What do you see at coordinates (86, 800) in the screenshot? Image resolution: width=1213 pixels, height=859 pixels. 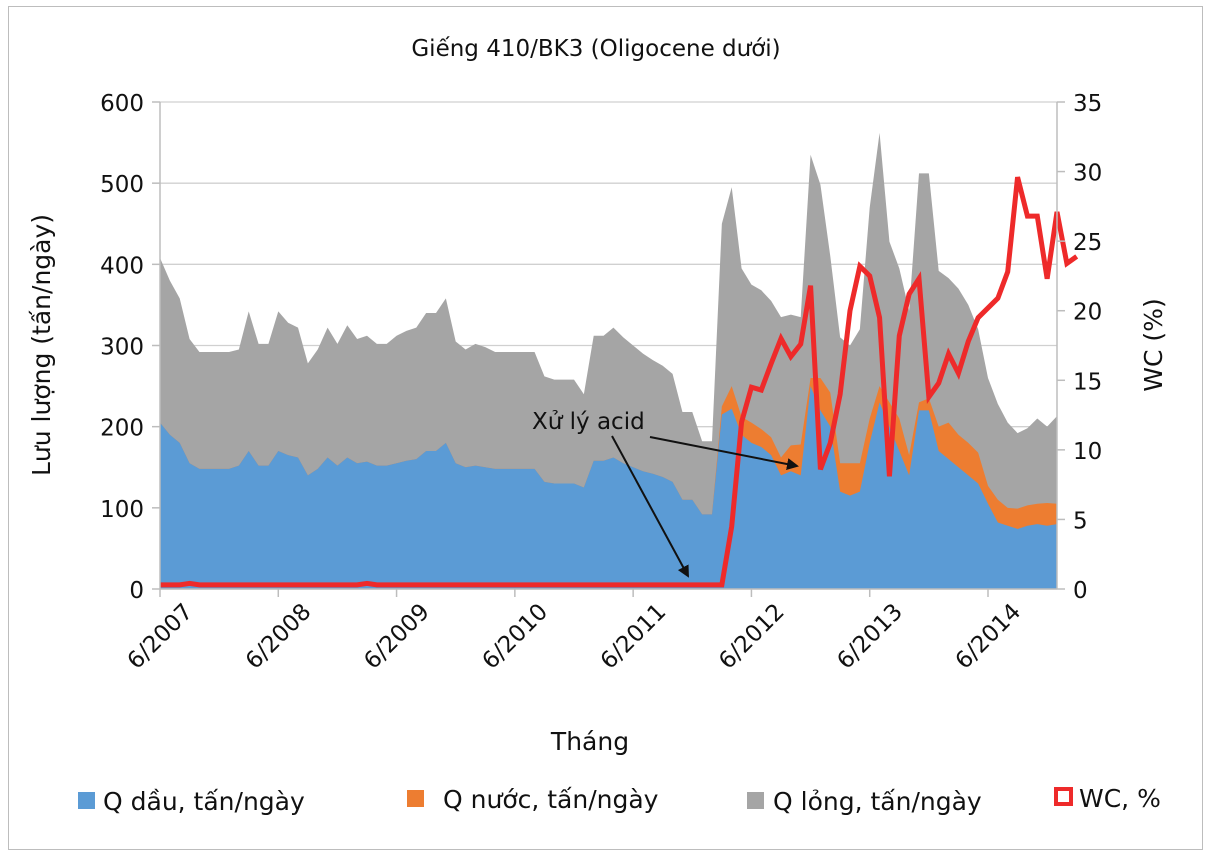 I see `legend-swatch-oil` at bounding box center [86, 800].